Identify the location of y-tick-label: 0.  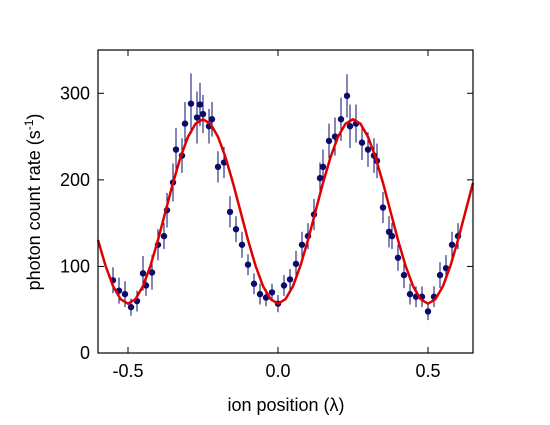
(85, 353).